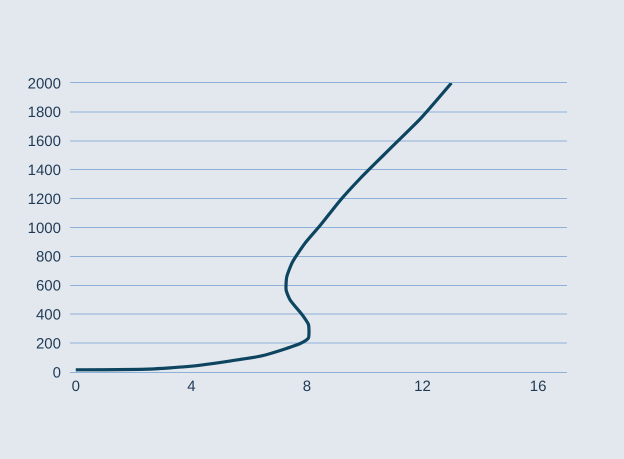  Describe the element at coordinates (44, 228) in the screenshot. I see `y-tick-label: 1000` at that location.